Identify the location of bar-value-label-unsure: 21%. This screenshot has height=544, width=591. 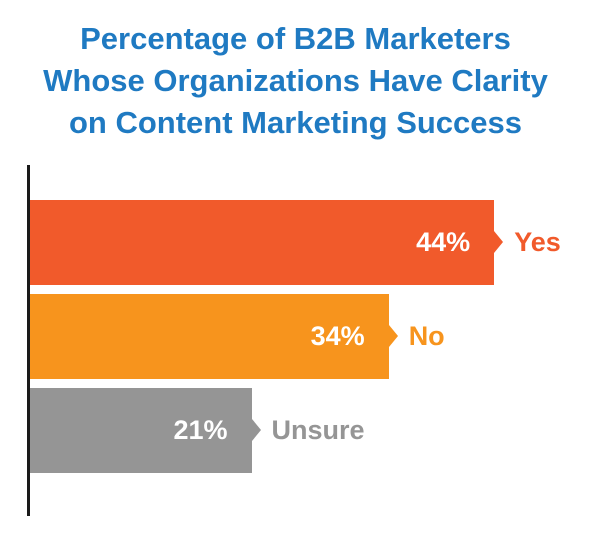
(200, 430).